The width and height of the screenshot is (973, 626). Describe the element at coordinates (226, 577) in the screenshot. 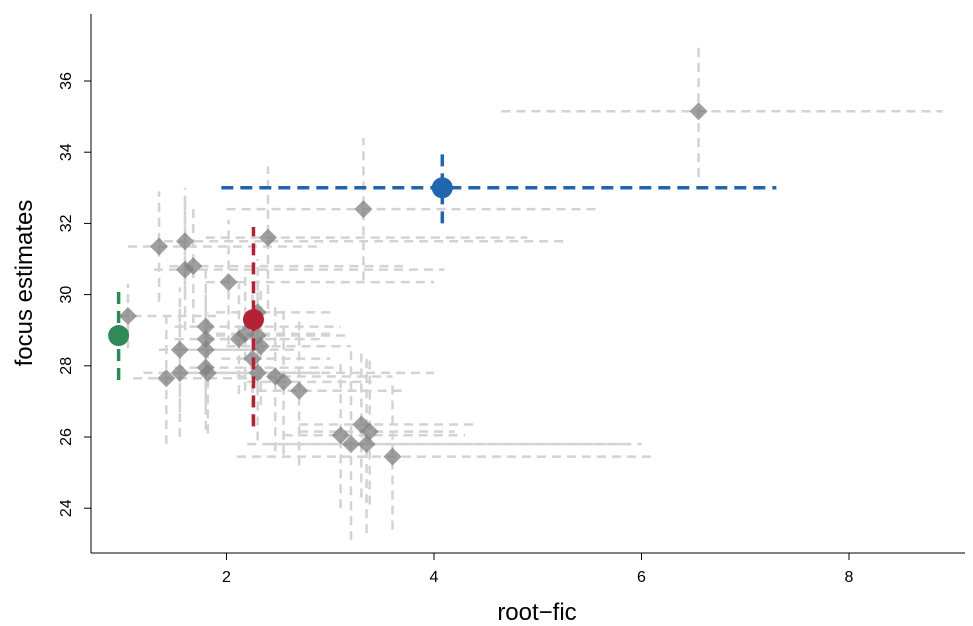

I see `x-tick-label: 2` at that location.